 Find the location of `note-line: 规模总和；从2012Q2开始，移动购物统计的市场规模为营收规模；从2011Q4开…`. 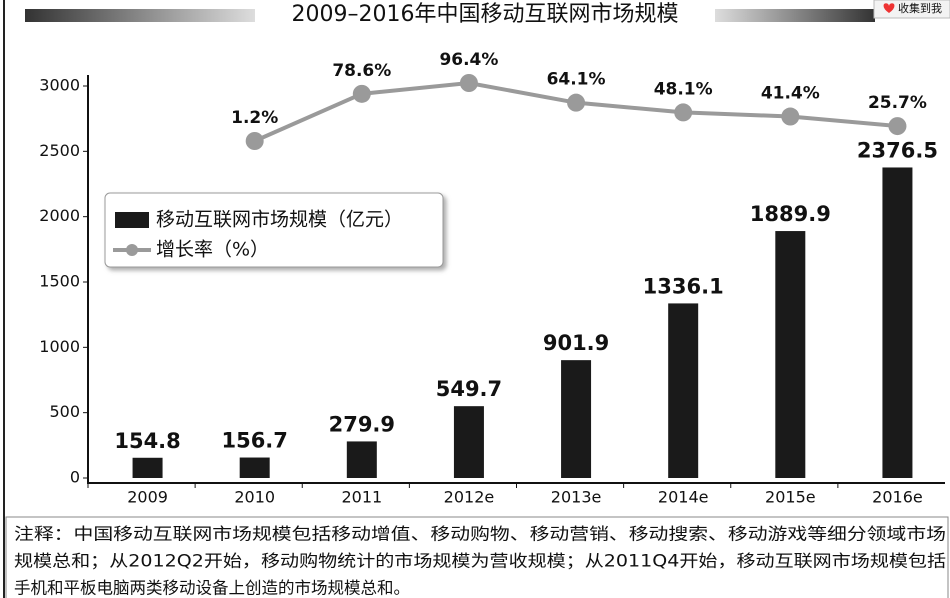

note-line: 规模总和；从2012Q2开始，移动购物统计的市场规模为营收规模；从2011Q4开… is located at coordinates (480, 561).